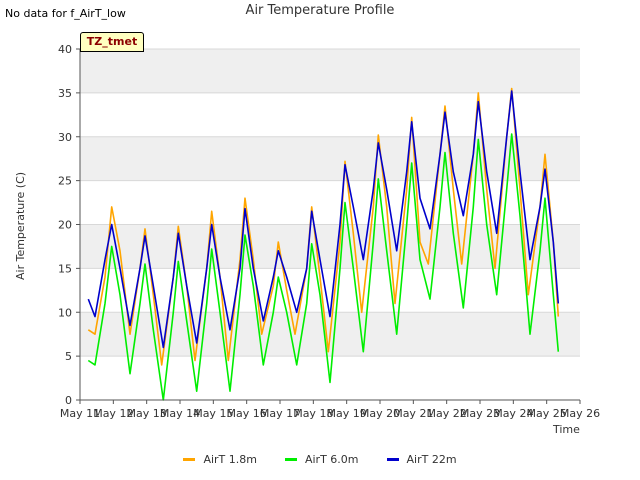 Image resolution: width=640 pixels, height=480 pixels. I want to click on x-tick-label: May 19, so click(347, 413).